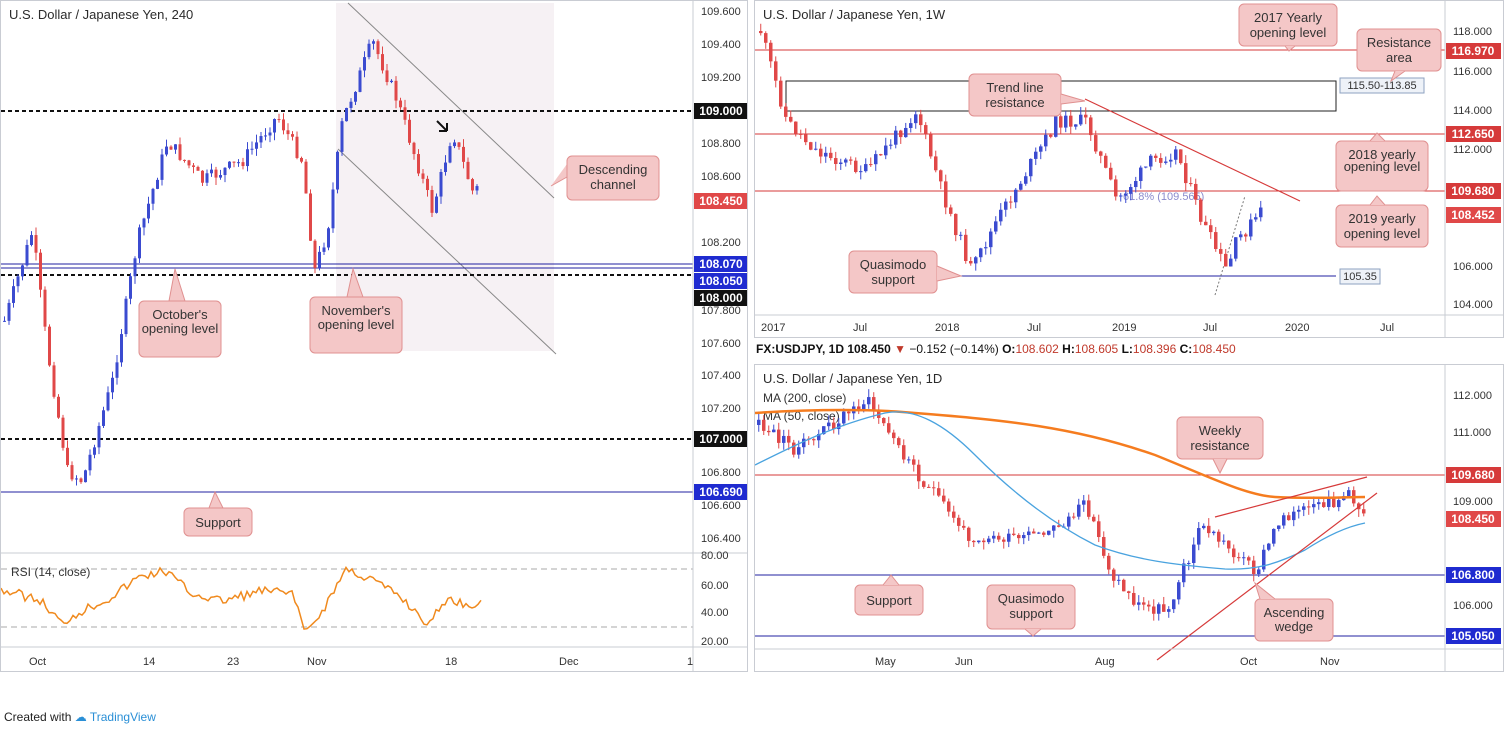  What do you see at coordinates (1192, 150) in the screenshot?
I see `weekly-trendline` at bounding box center [1192, 150].